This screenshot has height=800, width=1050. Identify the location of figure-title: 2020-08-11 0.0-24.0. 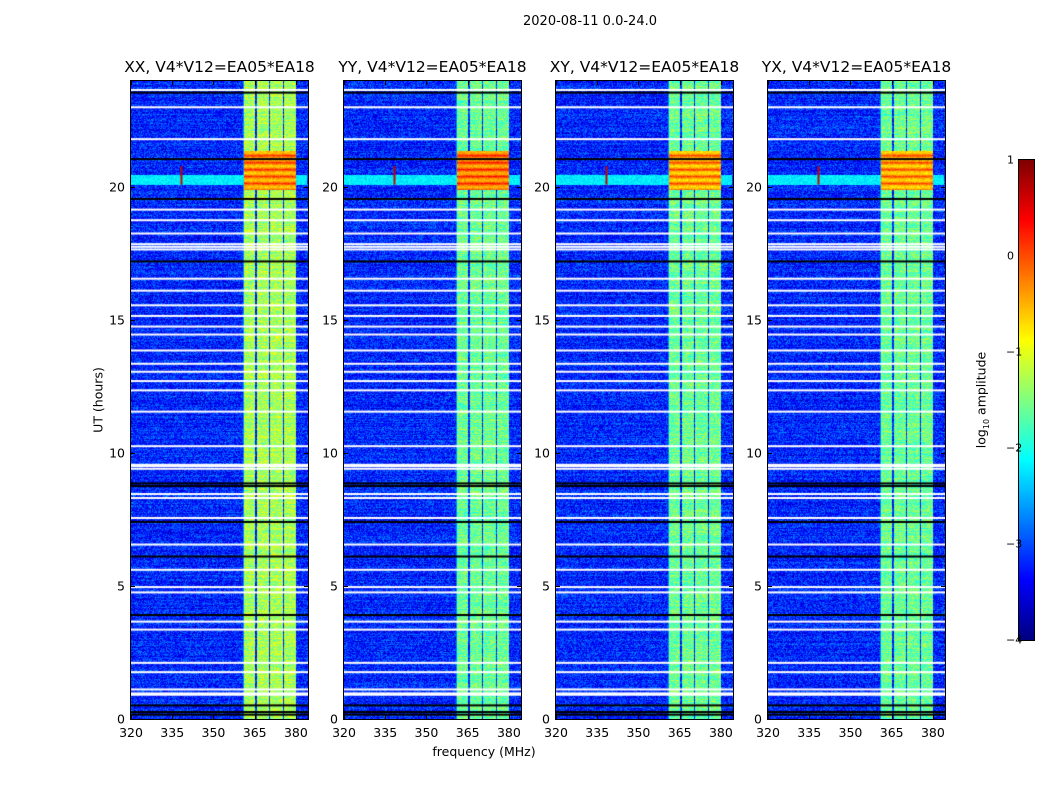
(590, 21).